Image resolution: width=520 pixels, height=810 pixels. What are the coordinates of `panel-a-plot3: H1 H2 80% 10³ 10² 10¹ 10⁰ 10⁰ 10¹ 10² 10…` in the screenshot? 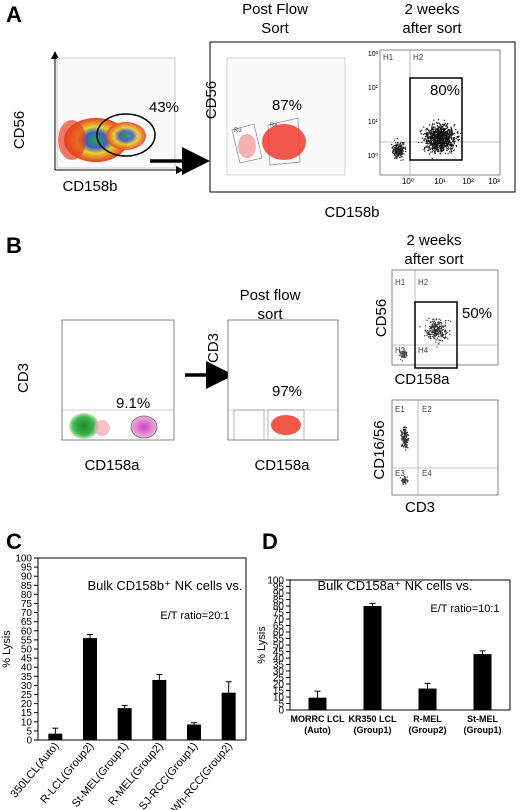 It's located at (434, 117).